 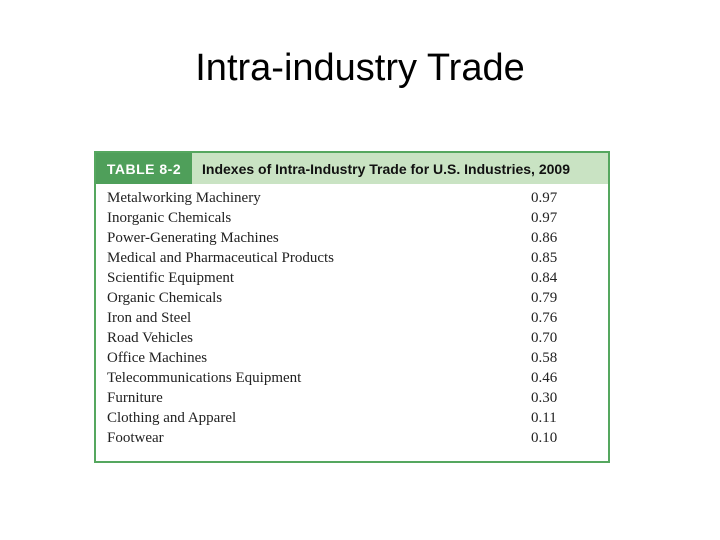 What do you see at coordinates (352, 278) in the screenshot?
I see `table-row: Scientific Equipment 0.84` at bounding box center [352, 278].